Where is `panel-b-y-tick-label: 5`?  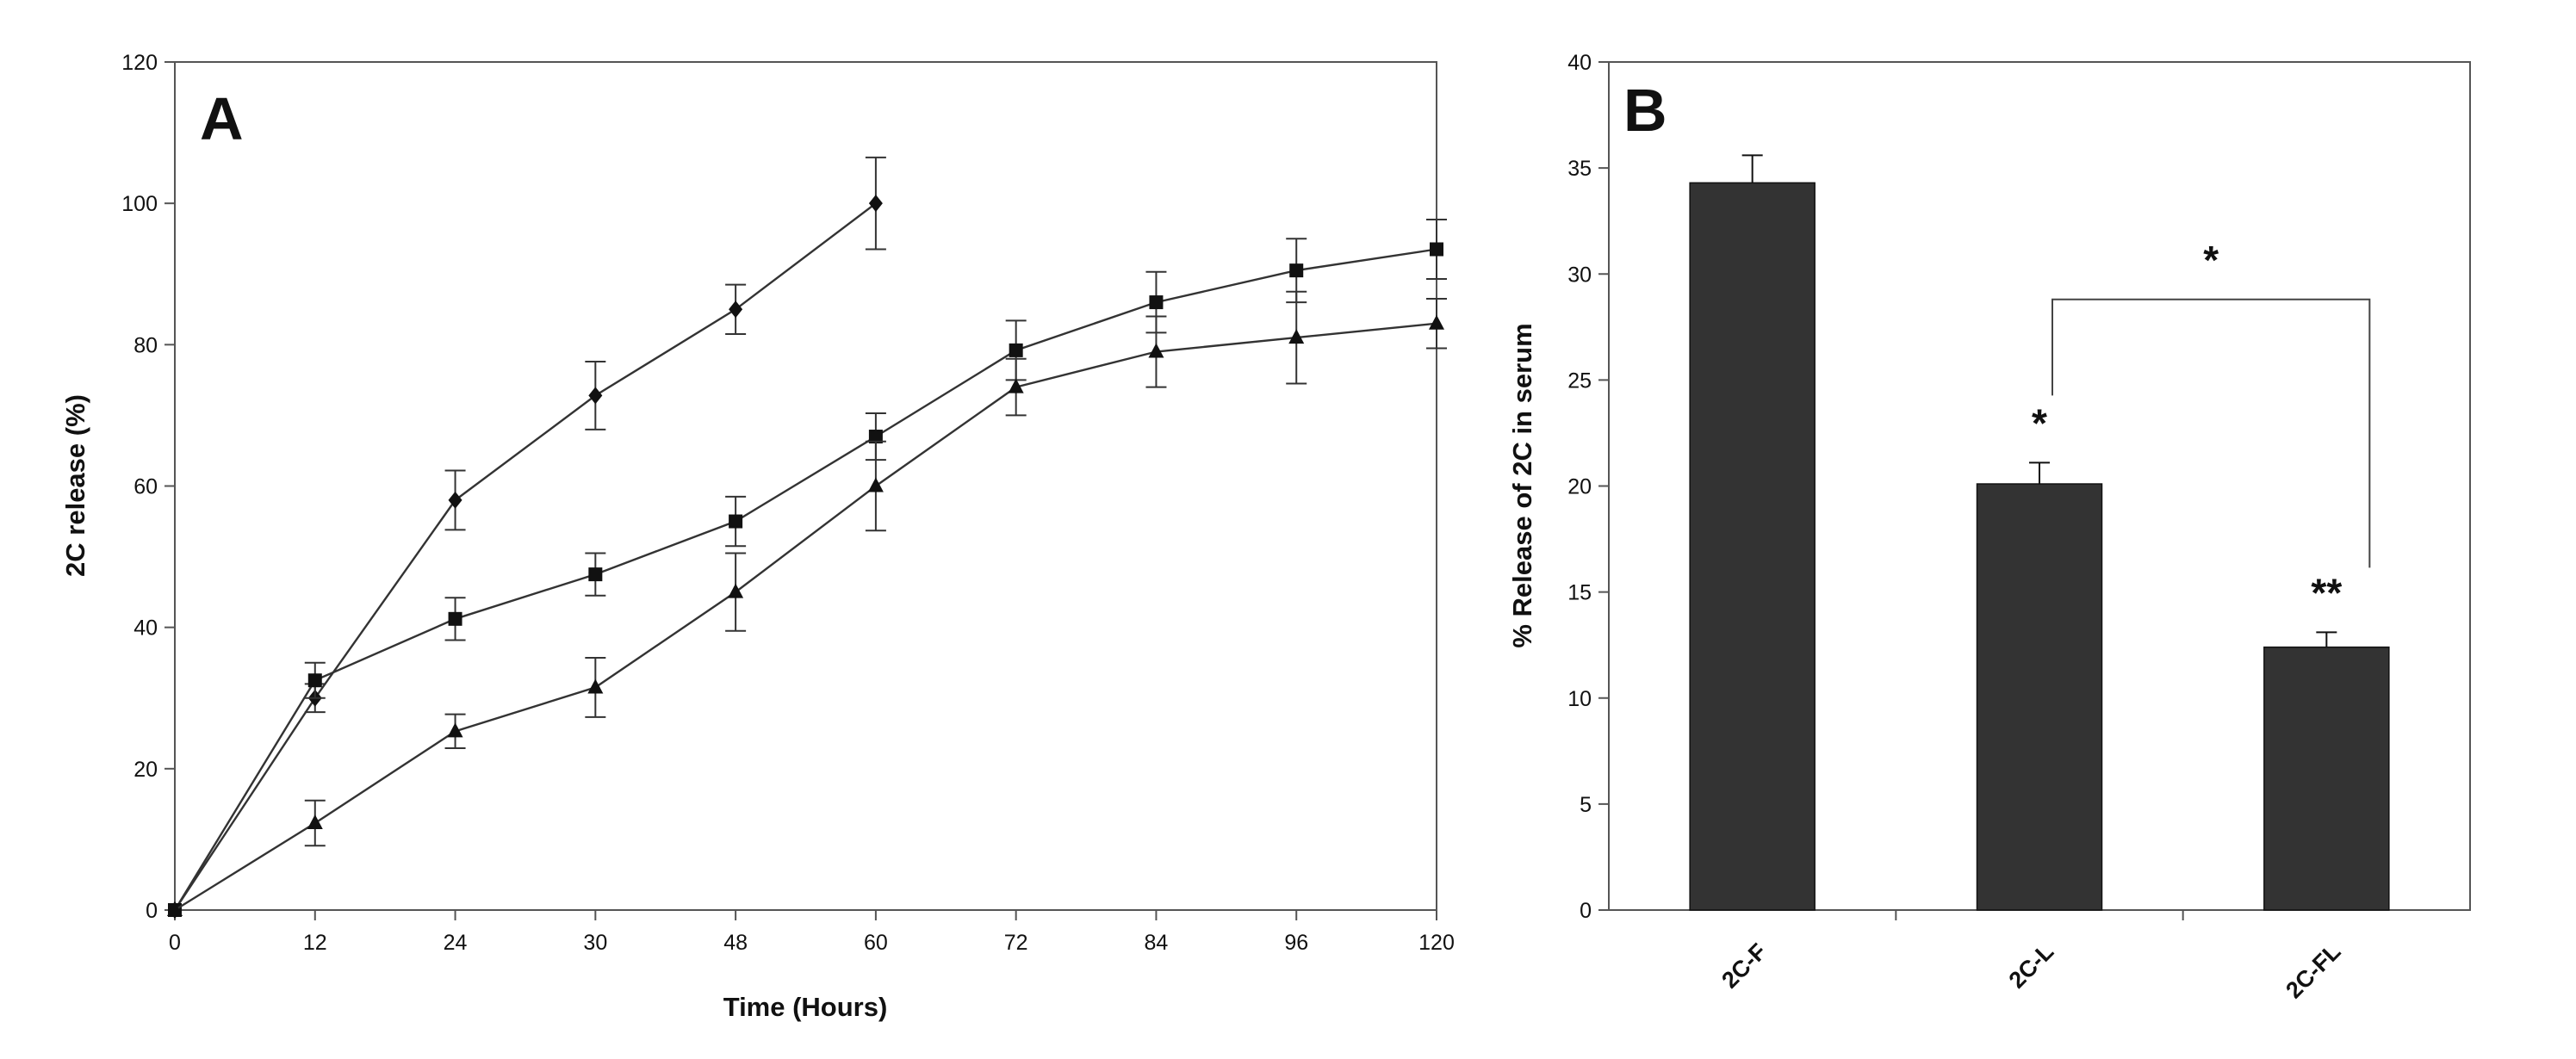 panel-b-y-tick-label: 5 is located at coordinates (1586, 805).